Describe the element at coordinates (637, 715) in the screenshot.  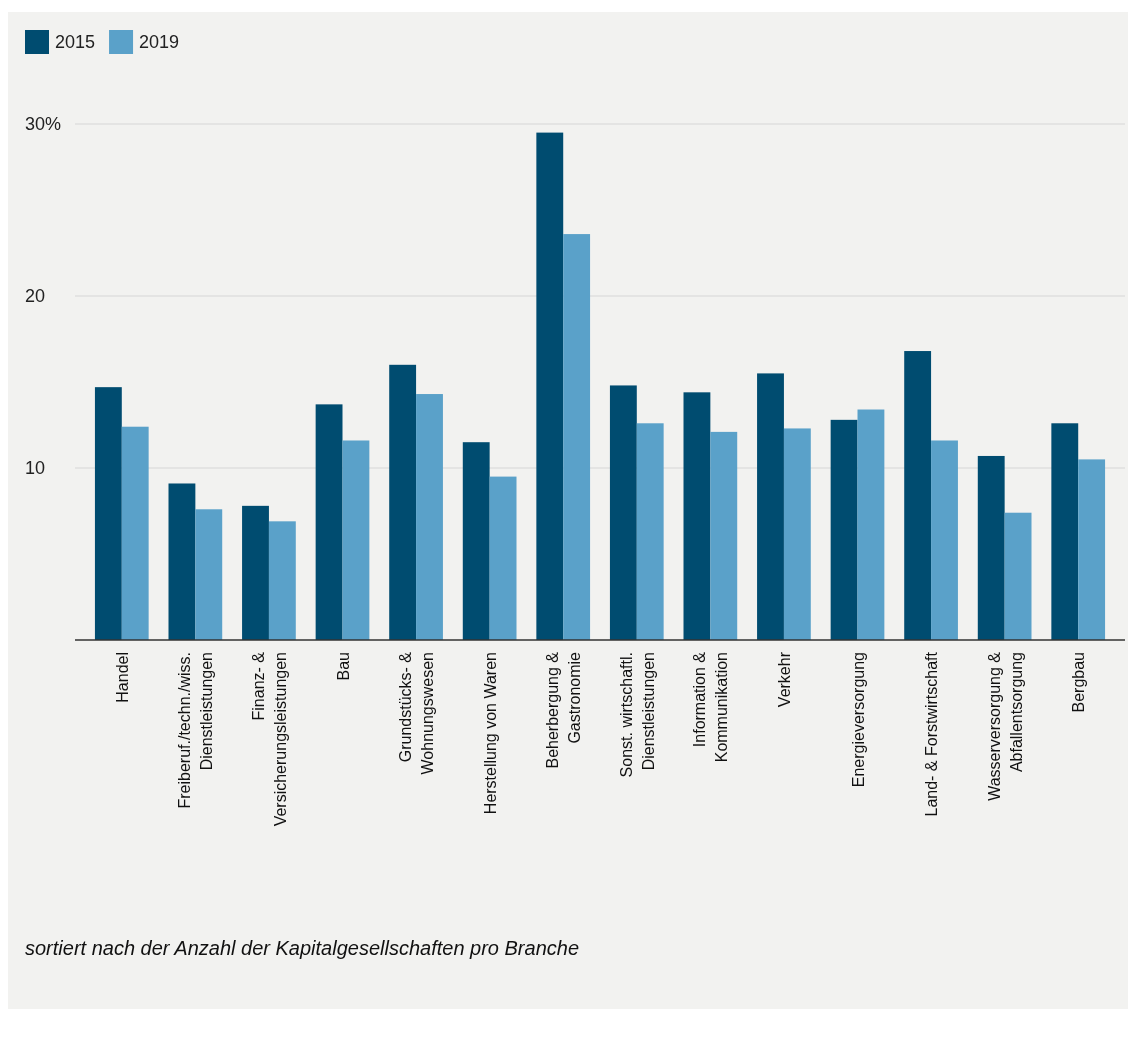
I see `x-tick-label: Sonst. wirtschaftl. Dienstleistungen` at that location.